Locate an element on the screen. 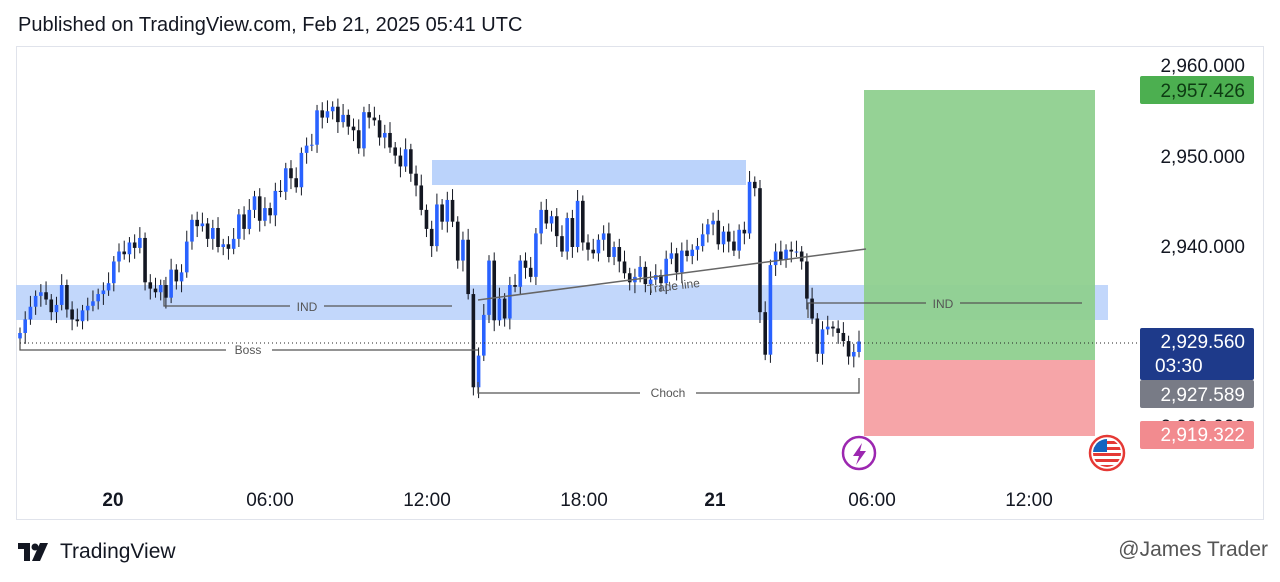 Image resolution: width=1280 pixels, height=582 pixels. x-label-21: 21 is located at coordinates (715, 500).